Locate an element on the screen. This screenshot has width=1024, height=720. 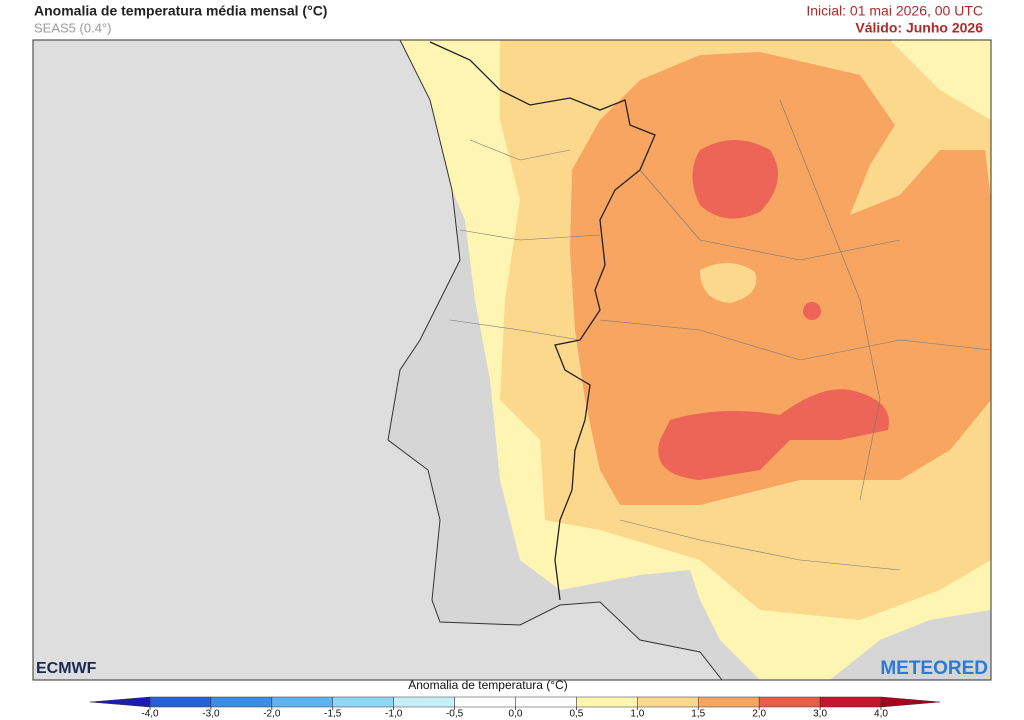
colorbar-tick-label: 3,0 is located at coordinates (820, 714).